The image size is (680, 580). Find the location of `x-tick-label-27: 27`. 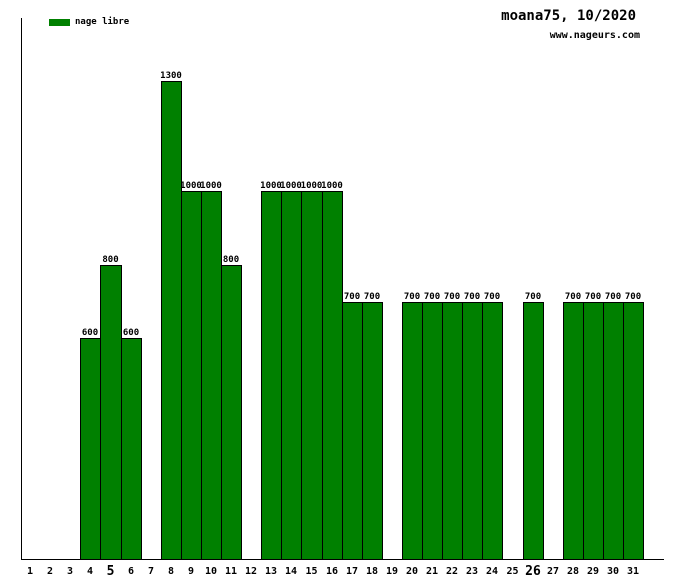

x-tick-label-27: 27 is located at coordinates (553, 571).